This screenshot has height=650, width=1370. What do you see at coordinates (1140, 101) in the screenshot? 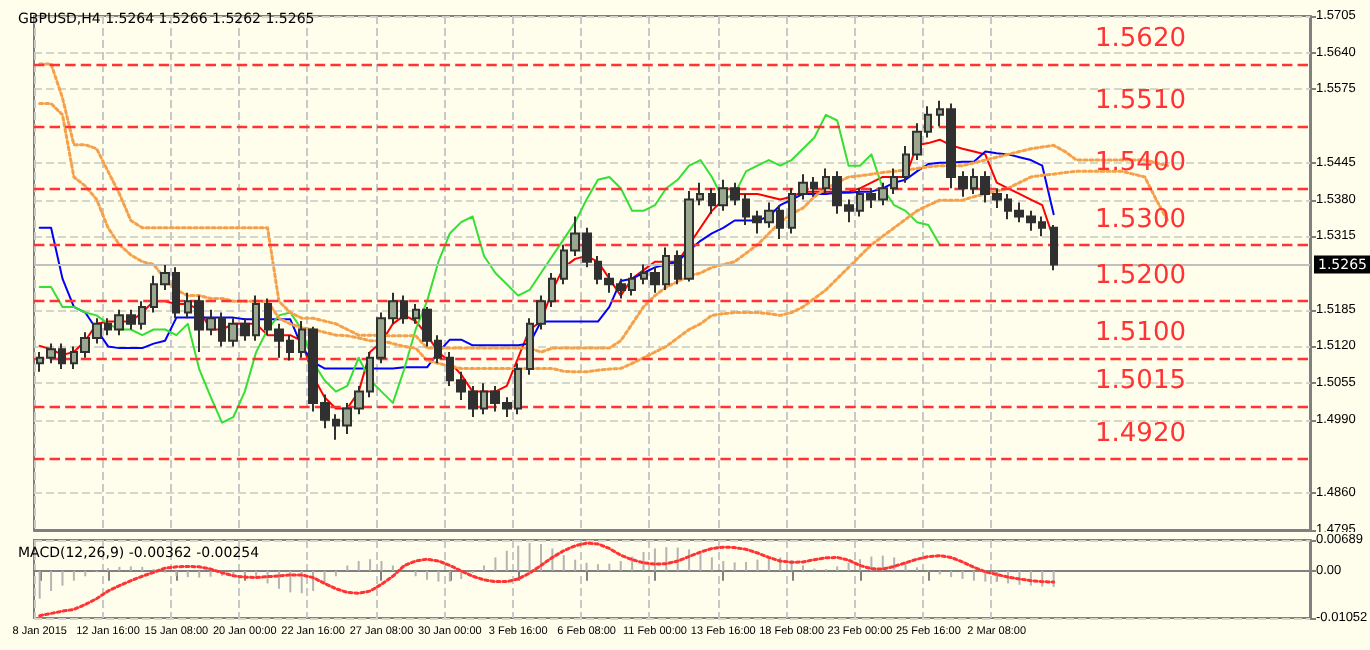
I see `ref-line-label: 1.5510` at bounding box center [1140, 101].